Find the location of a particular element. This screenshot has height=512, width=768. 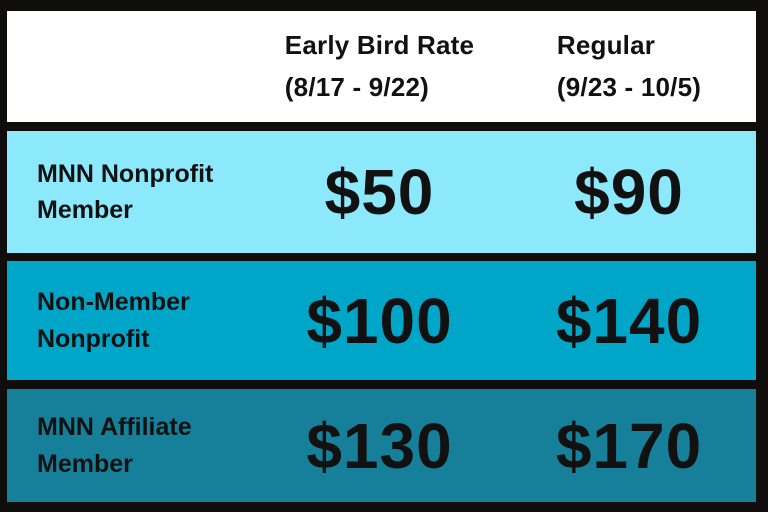

header-empty-cell is located at coordinates (132, 66).